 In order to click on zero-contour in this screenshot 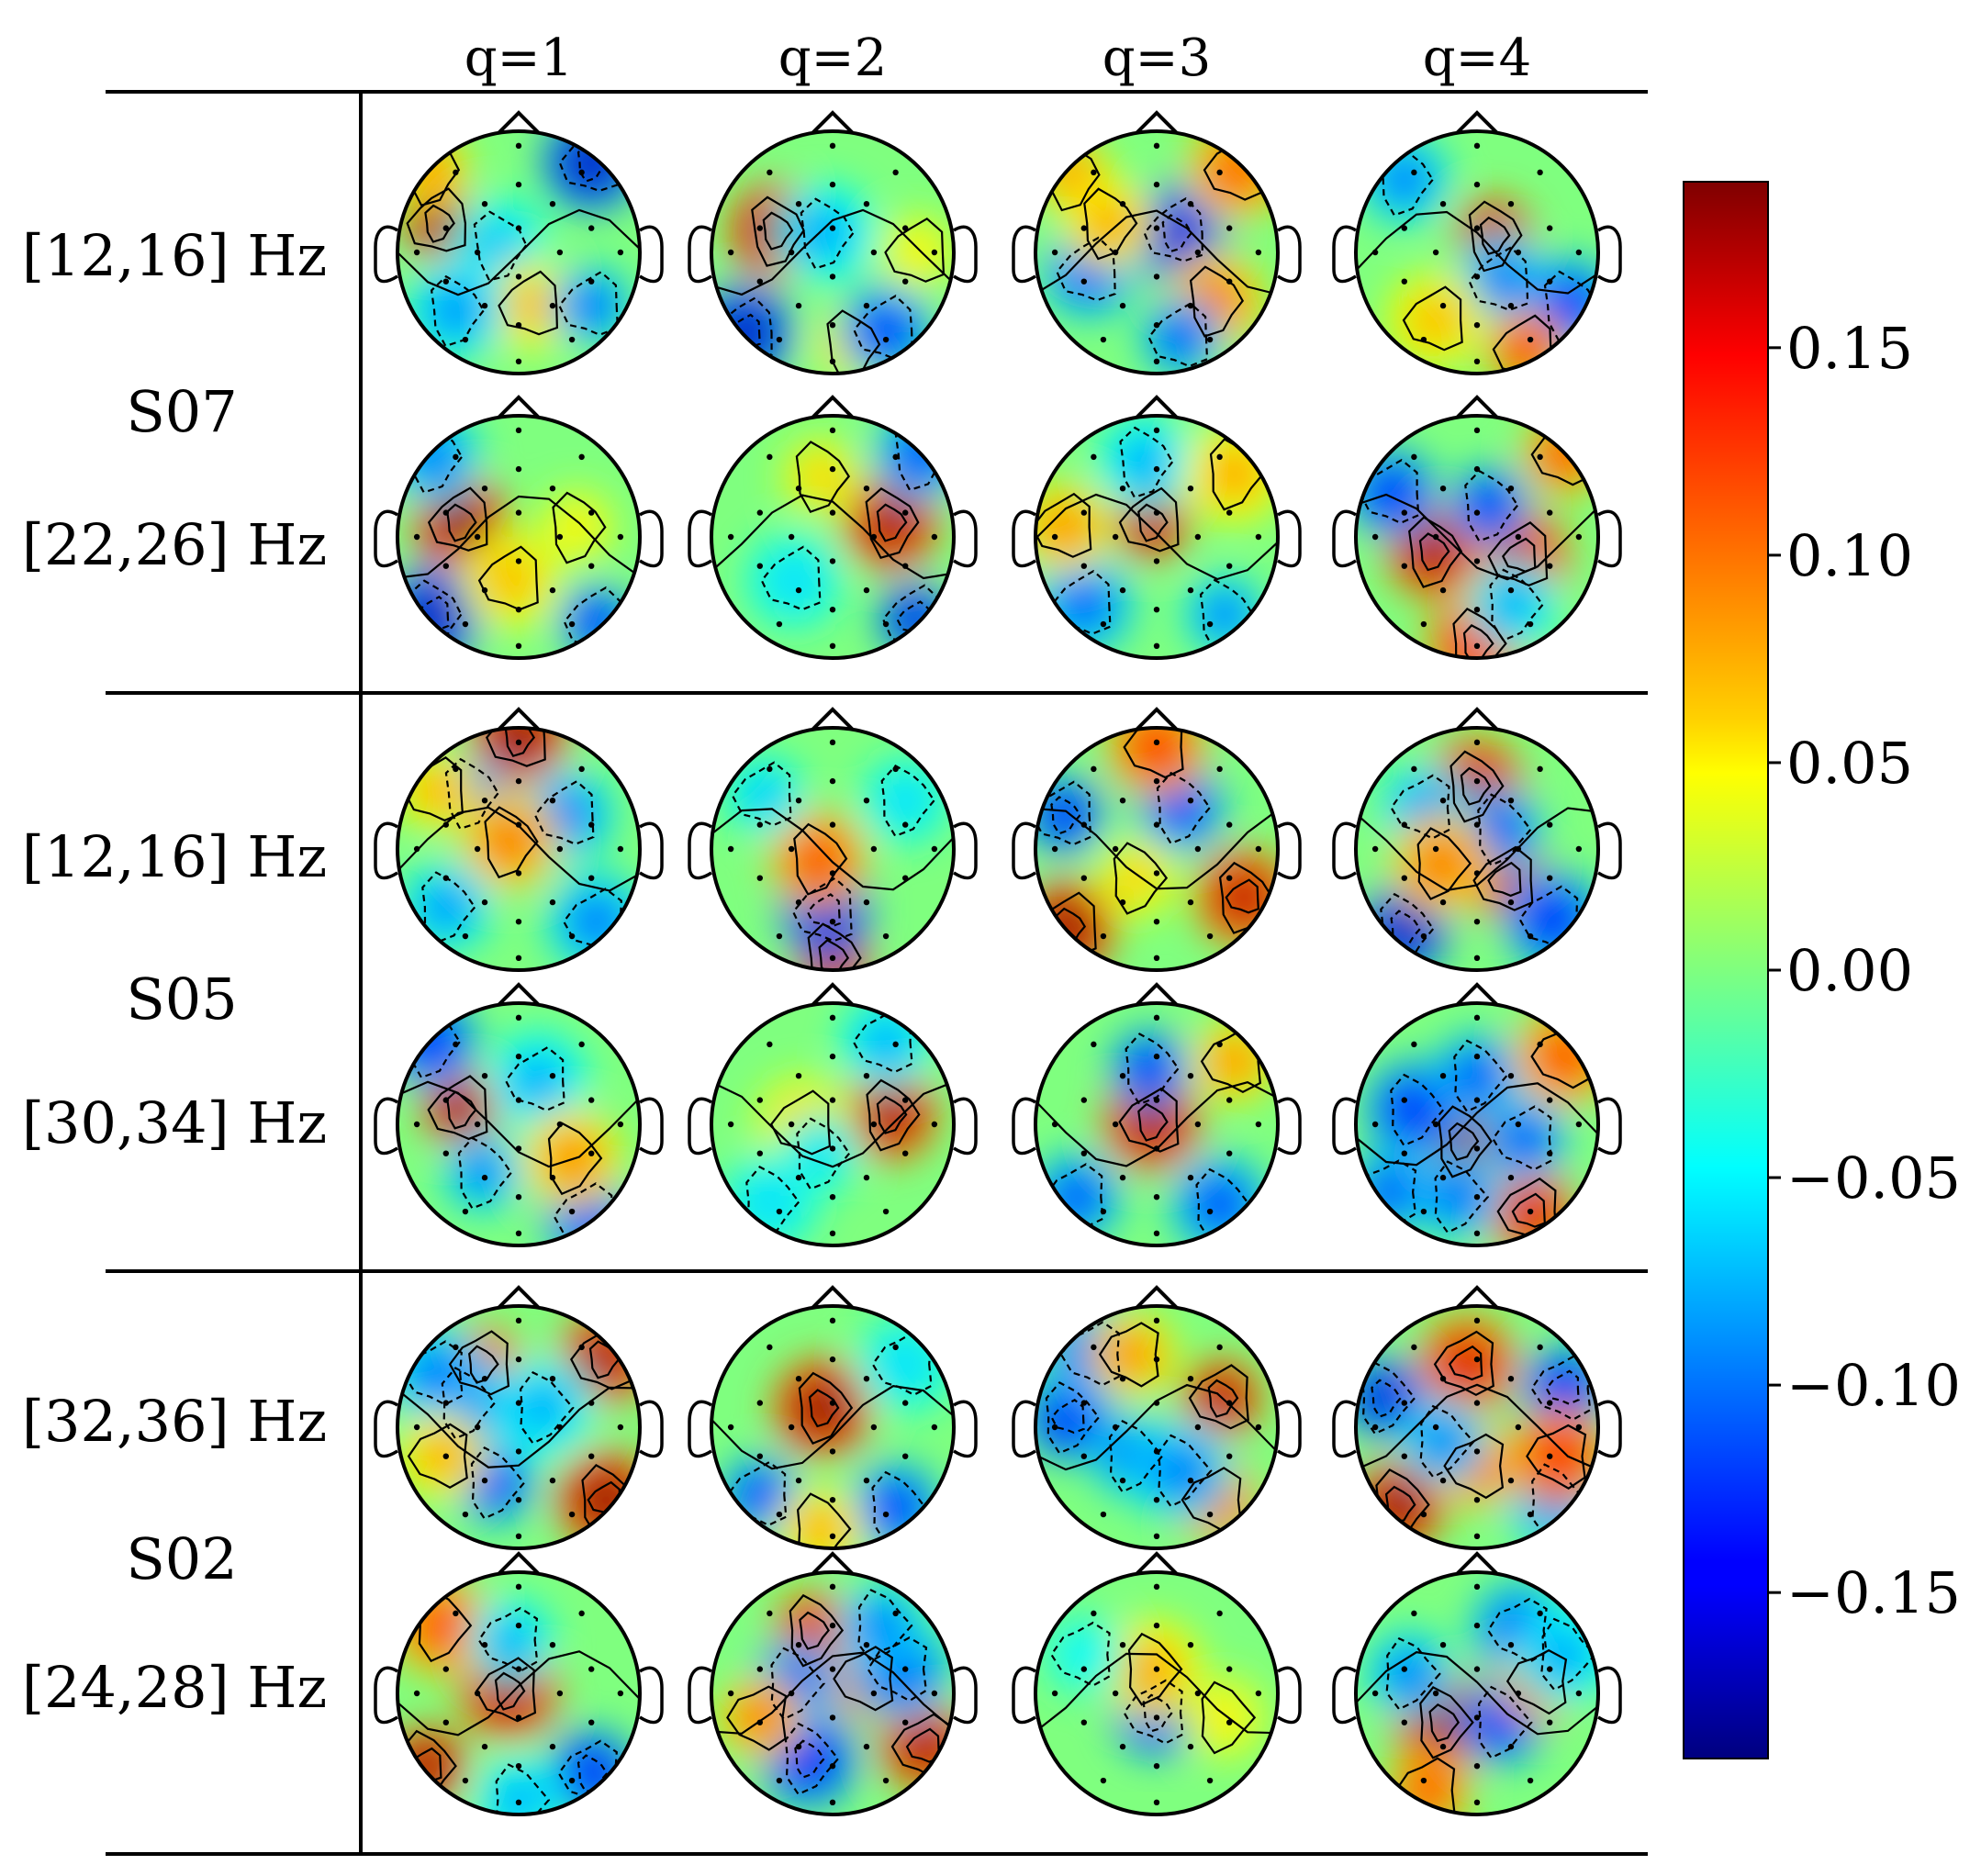, I will do `click(1156, 537)`.